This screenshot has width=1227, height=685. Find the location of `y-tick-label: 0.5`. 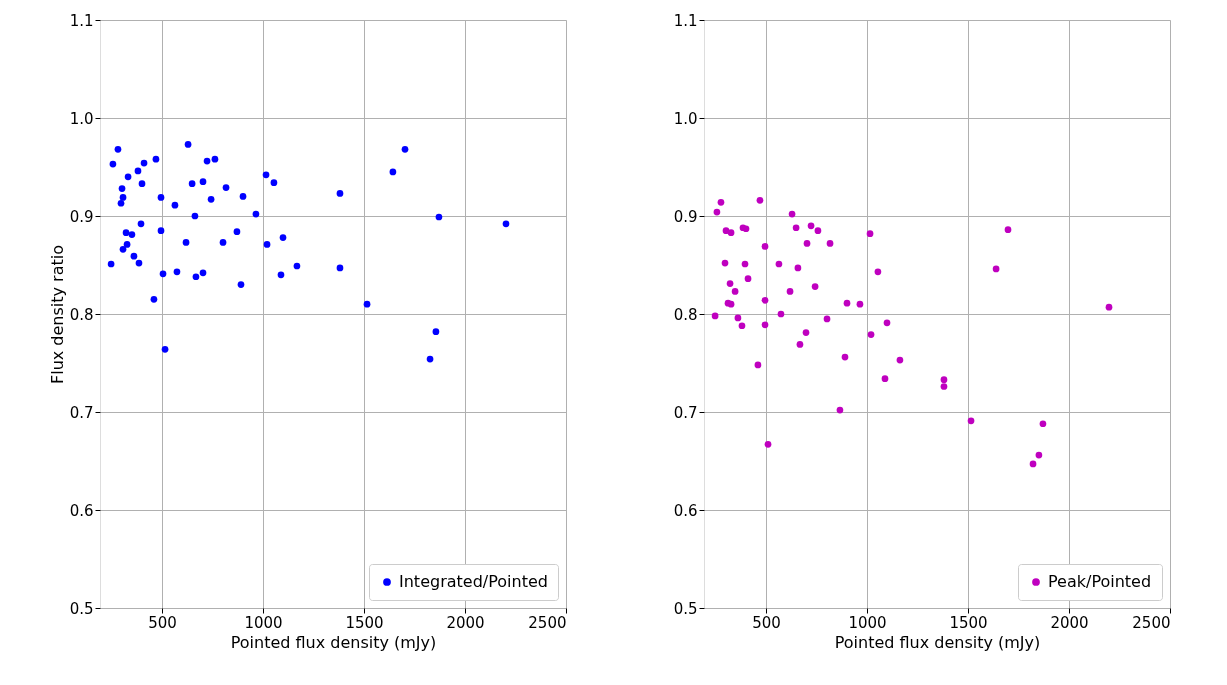

y-tick-label: 0.5 is located at coordinates (685, 608).